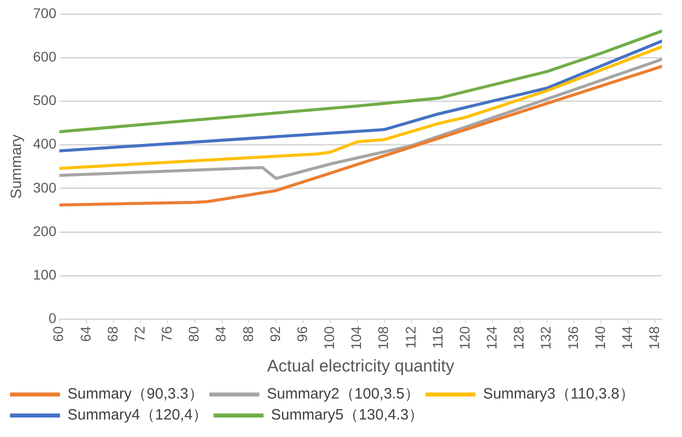 Image resolution: width=682 pixels, height=437 pixels. I want to click on x-tick-label: 136, so click(572, 338).